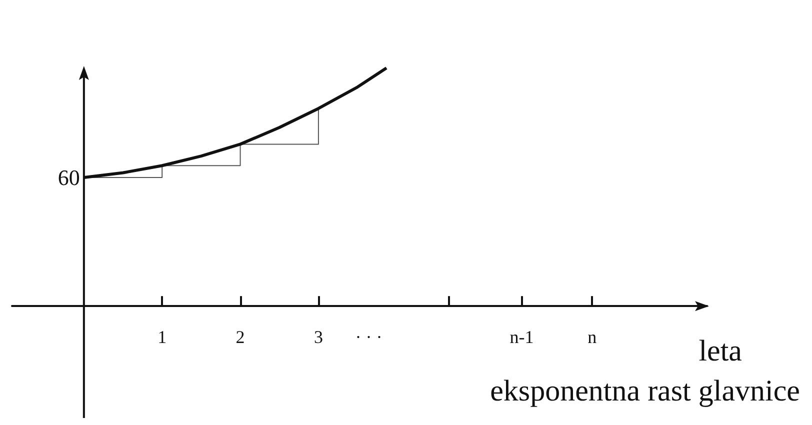 The image size is (812, 425). I want to click on text: eksponentna rast glavnice, so click(645, 391).